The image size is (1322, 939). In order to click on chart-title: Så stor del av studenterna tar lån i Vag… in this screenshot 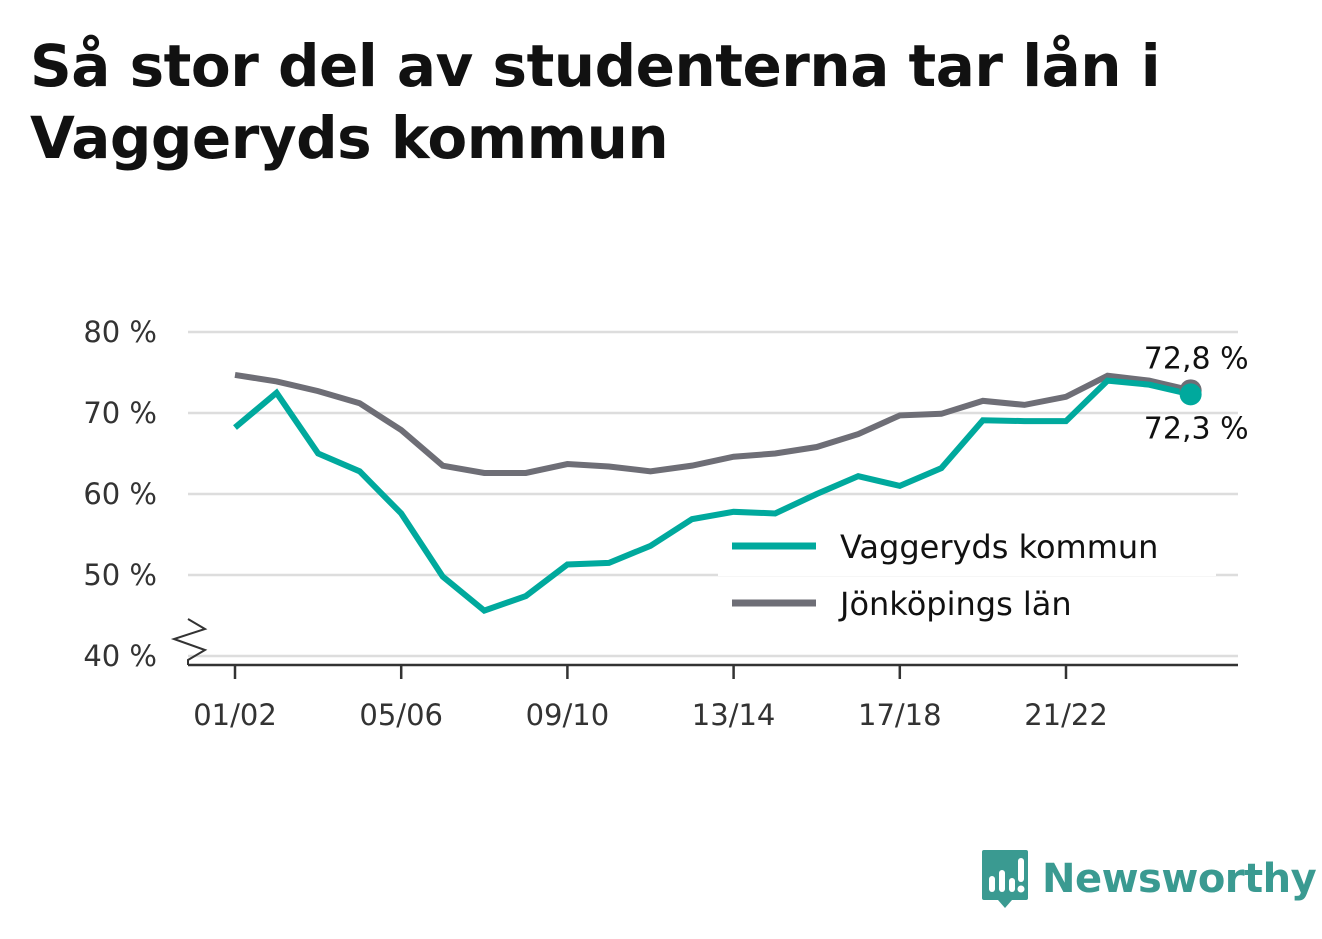, I will do `click(595, 102)`.